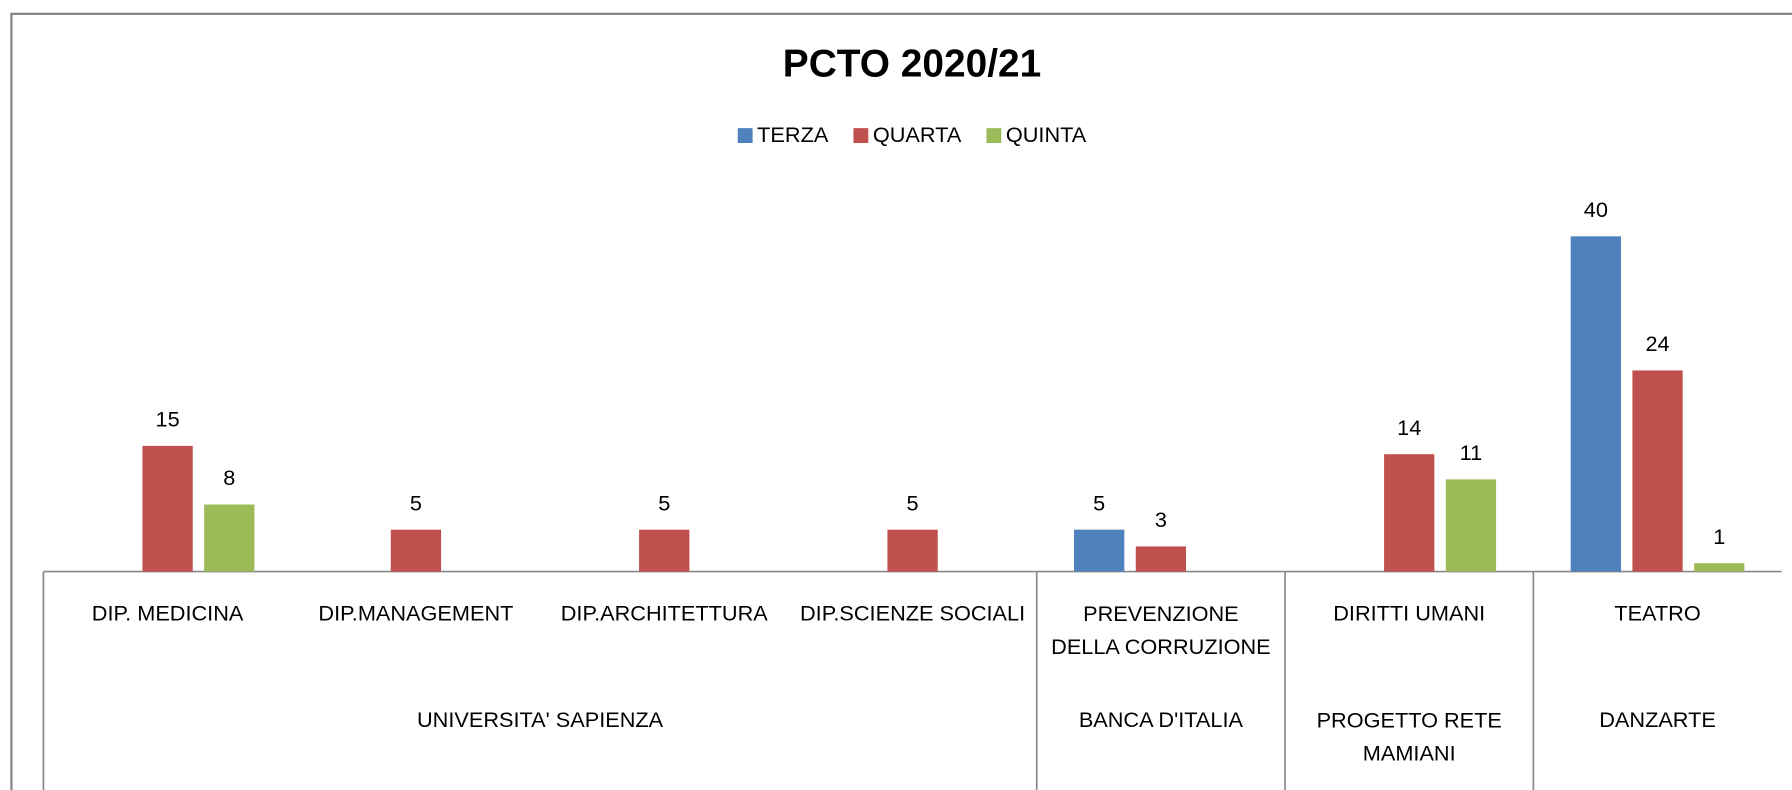  I want to click on x-tick-label: PREVENZIONE DELLA CORRUZIONE, so click(1161, 630).